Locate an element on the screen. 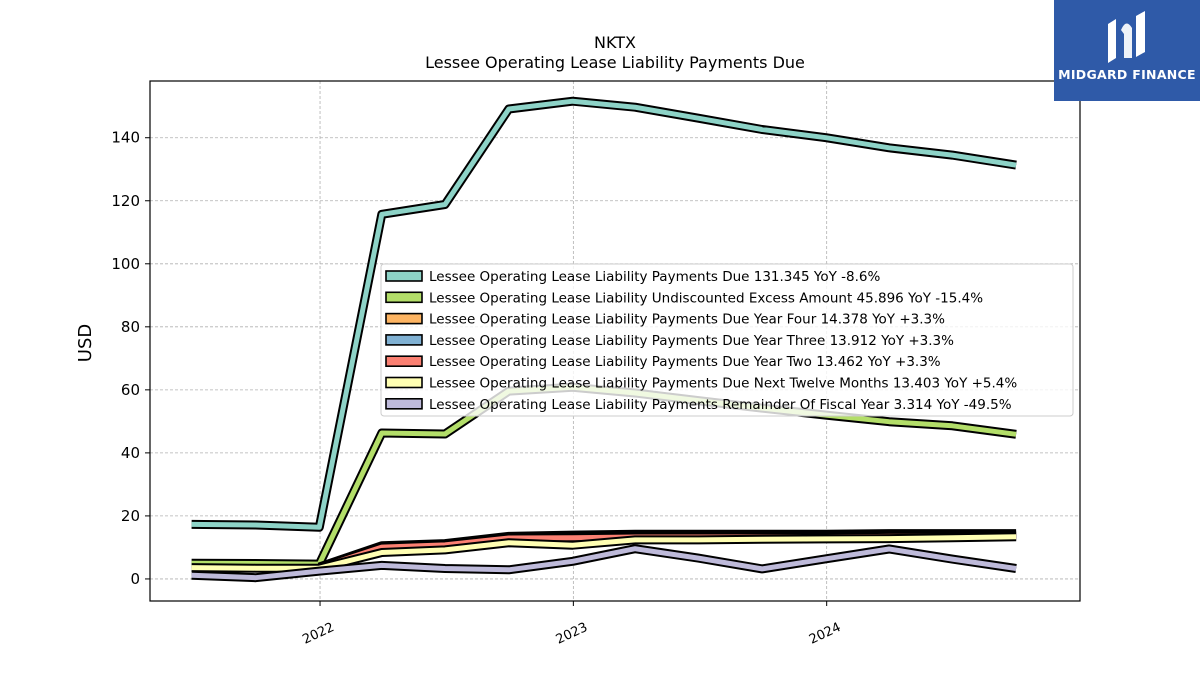 Image resolution: width=1200 pixels, height=675 pixels. legend-box is located at coordinates (727, 340).